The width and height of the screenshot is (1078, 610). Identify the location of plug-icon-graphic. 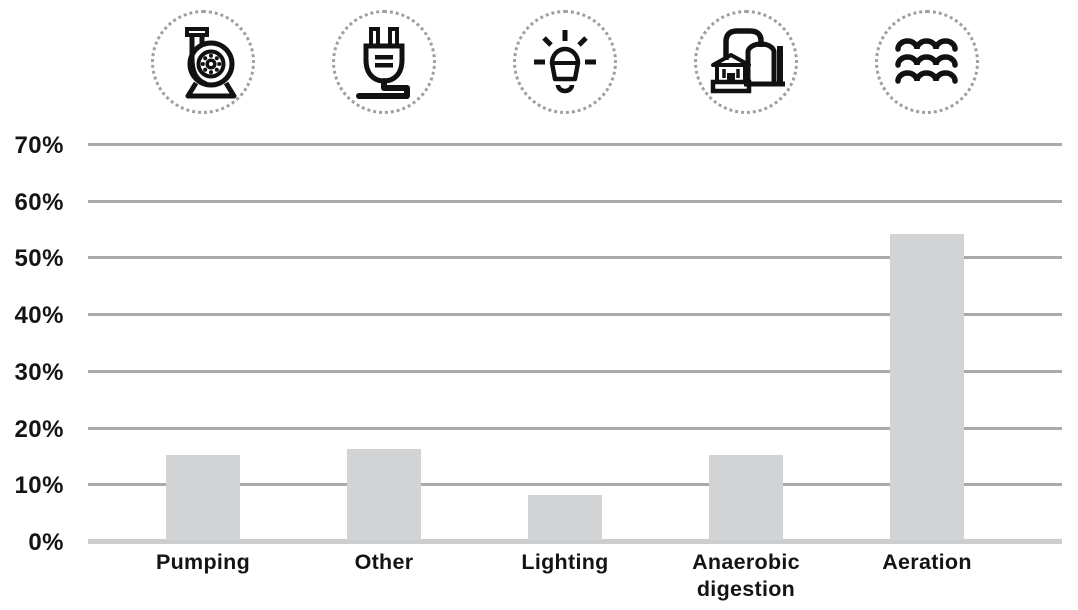
(383, 63).